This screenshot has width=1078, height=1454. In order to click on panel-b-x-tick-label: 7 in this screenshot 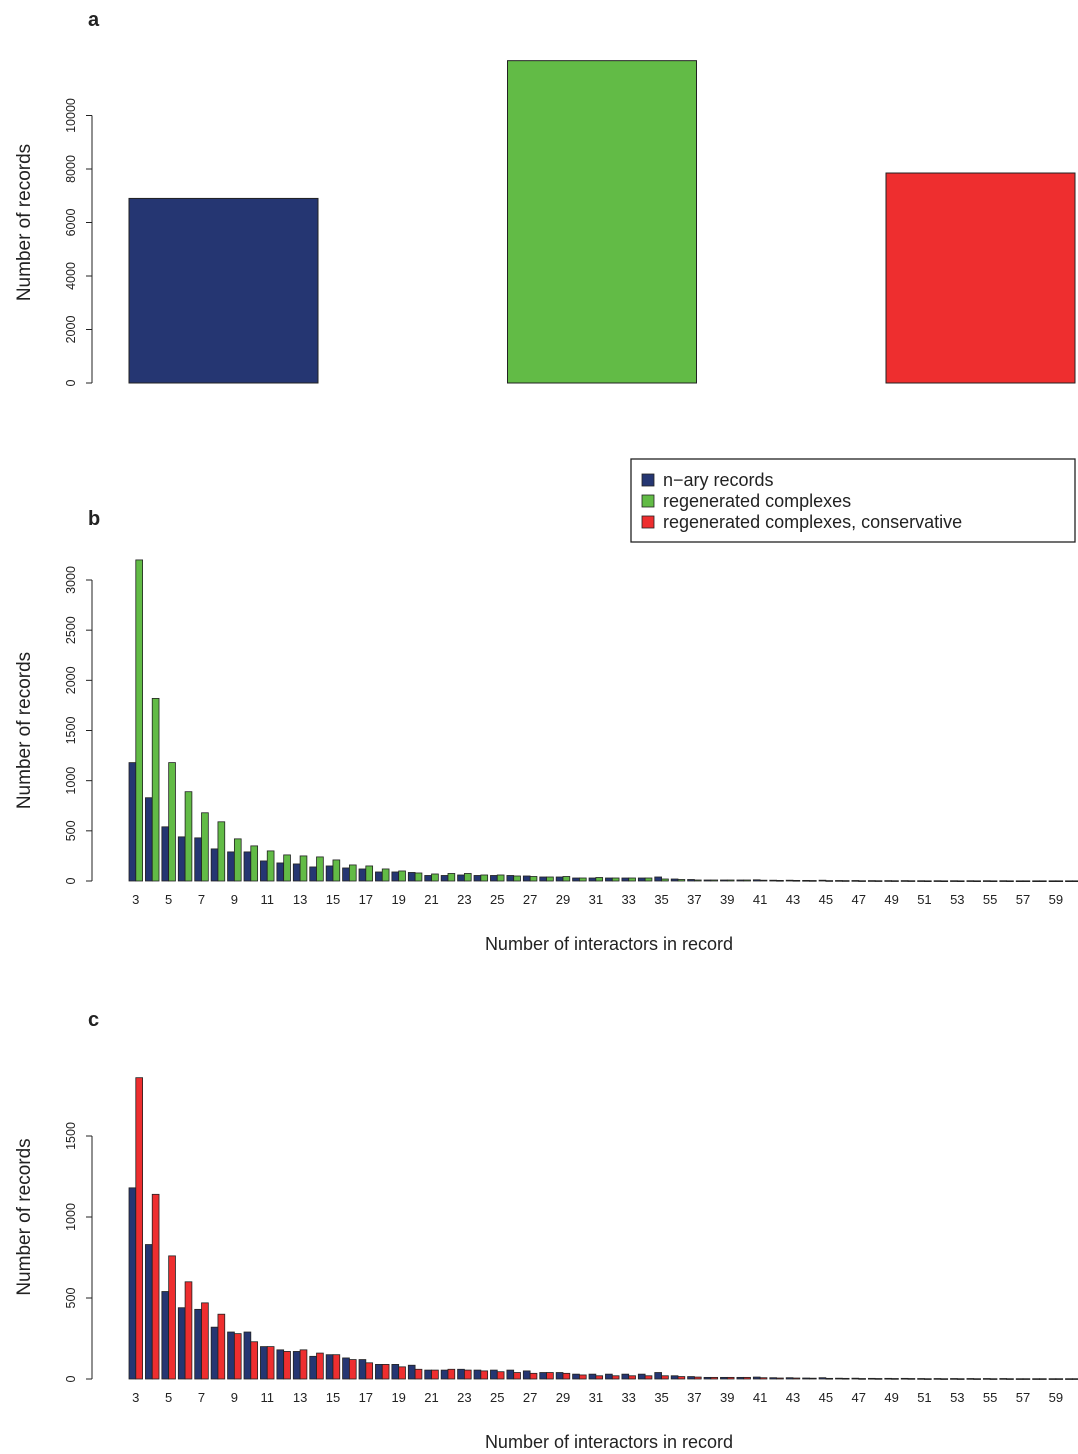, I will do `click(201, 899)`.